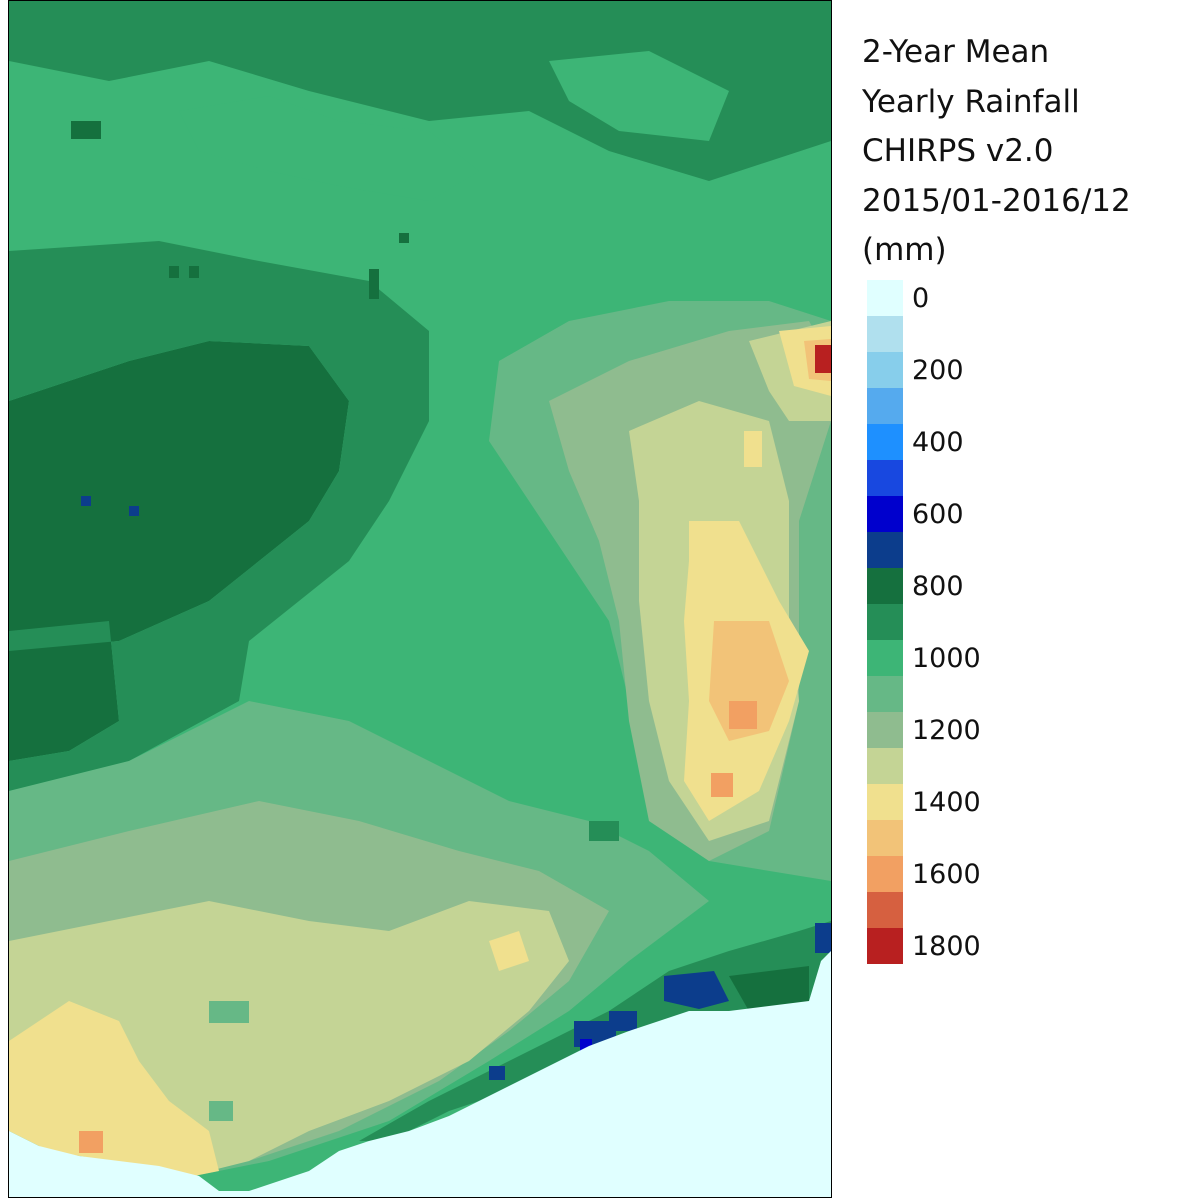 This screenshot has width=1200, height=1200. I want to click on colorbar-tick-label: 800, so click(938, 586).